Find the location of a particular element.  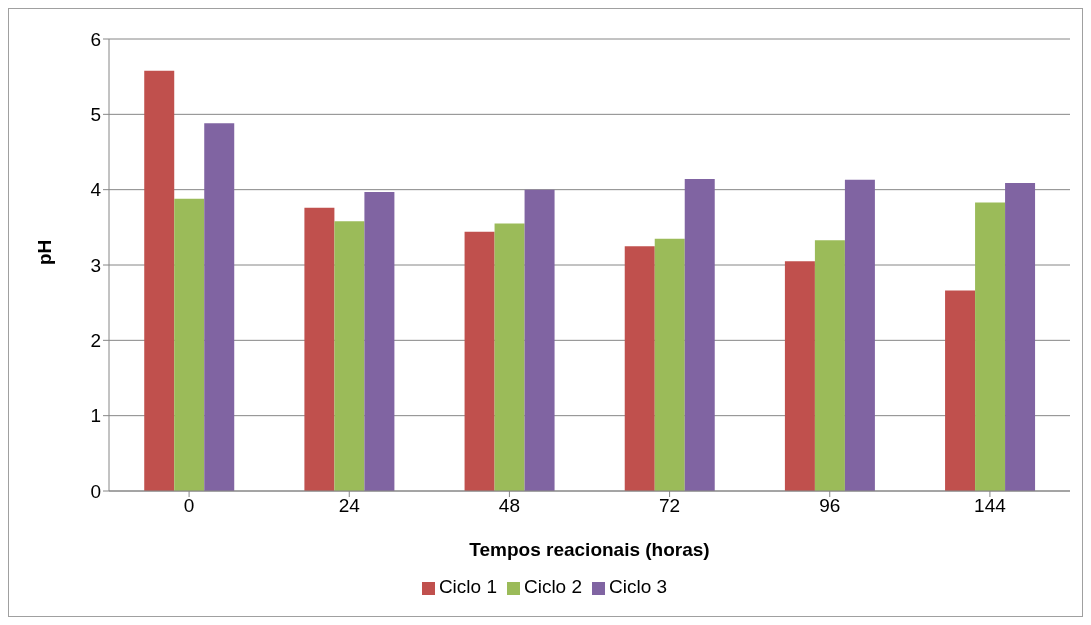

x-tick-label: 24 is located at coordinates (349, 506).